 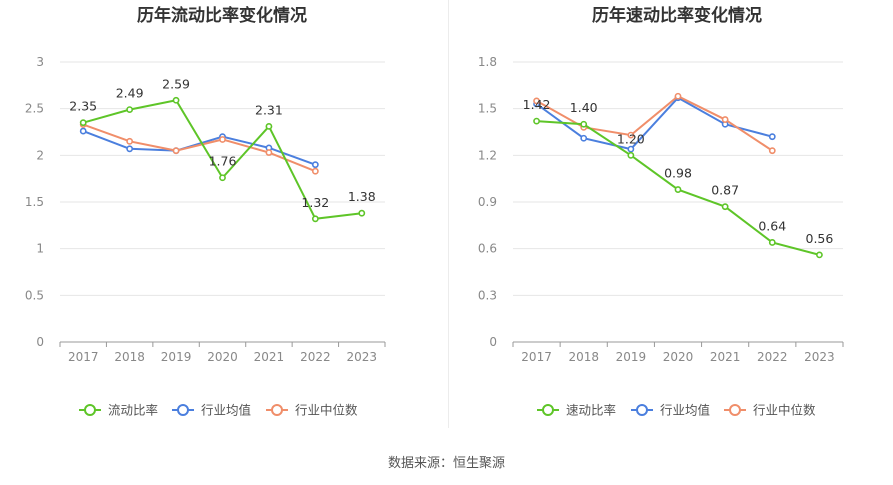 I want to click on chart-title: 历年流动比率变化情况, so click(x=222, y=15).